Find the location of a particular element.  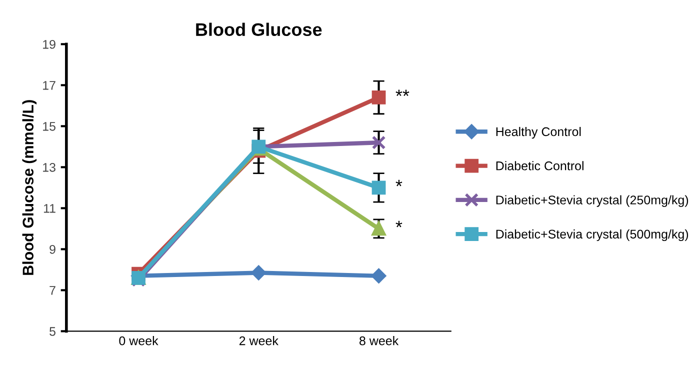

y-tick-label: 11 is located at coordinates (50, 208).